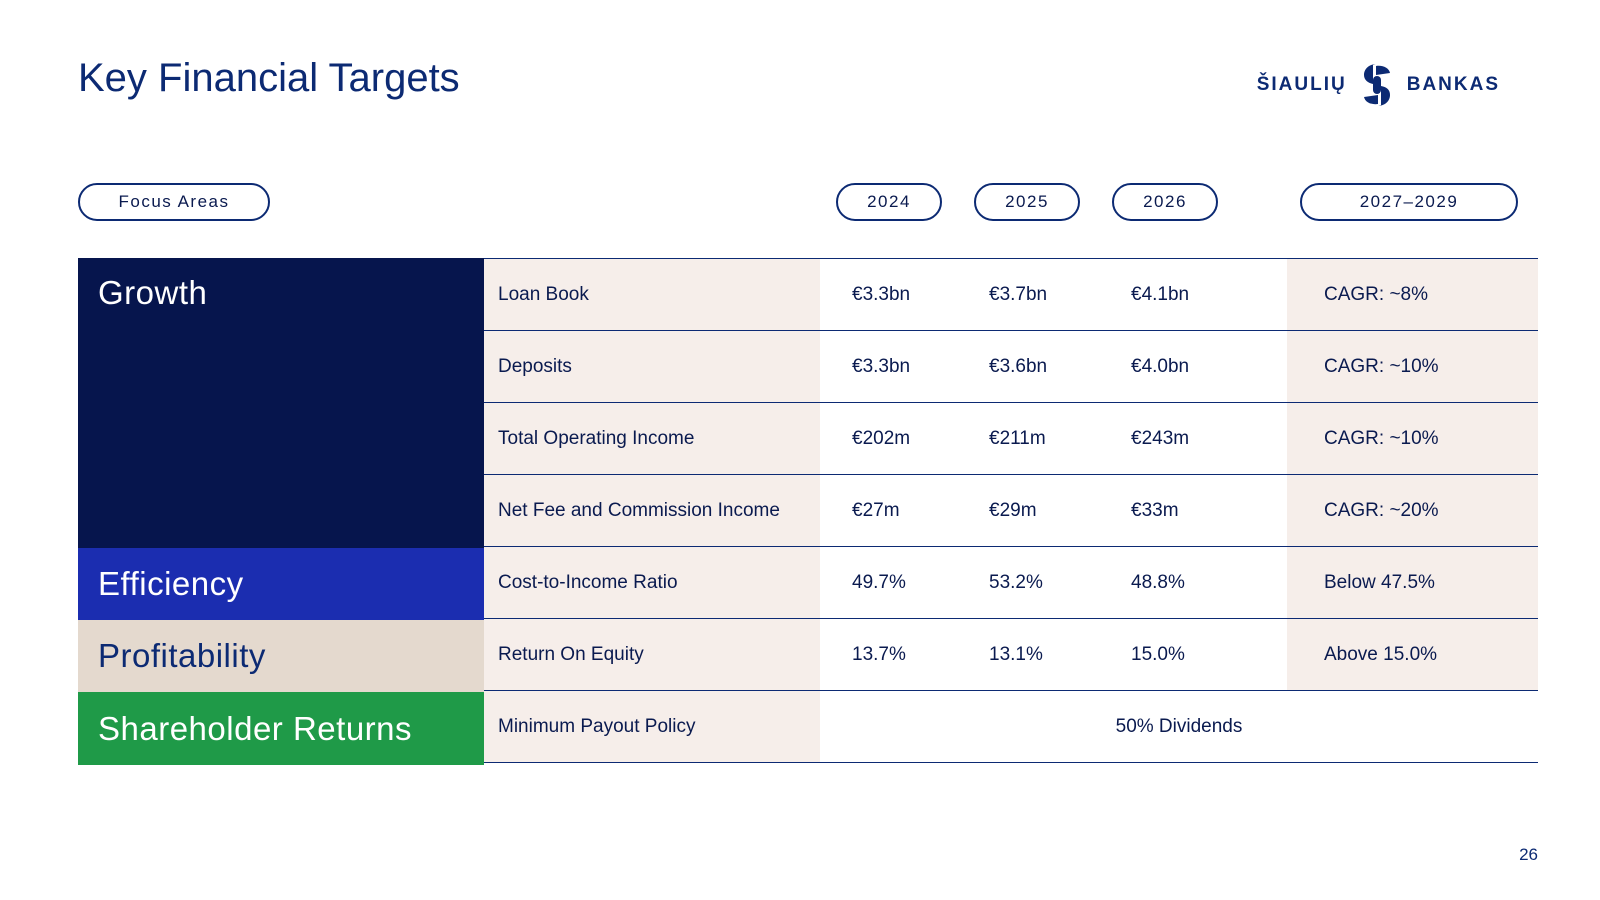 The height and width of the screenshot is (900, 1600). I want to click on focus-area-growth: Growth, so click(281, 403).